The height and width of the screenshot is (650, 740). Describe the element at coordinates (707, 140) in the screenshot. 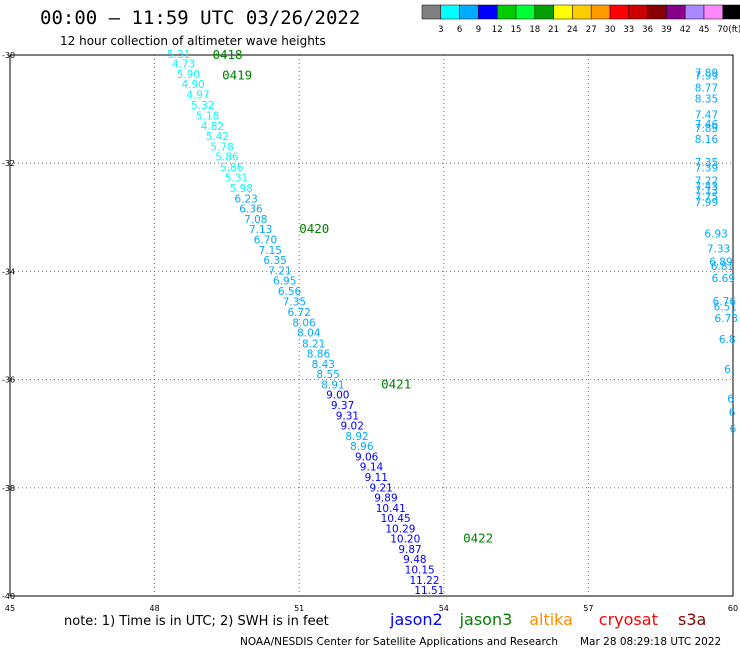

I see `wave-height-value: 8.16` at that location.